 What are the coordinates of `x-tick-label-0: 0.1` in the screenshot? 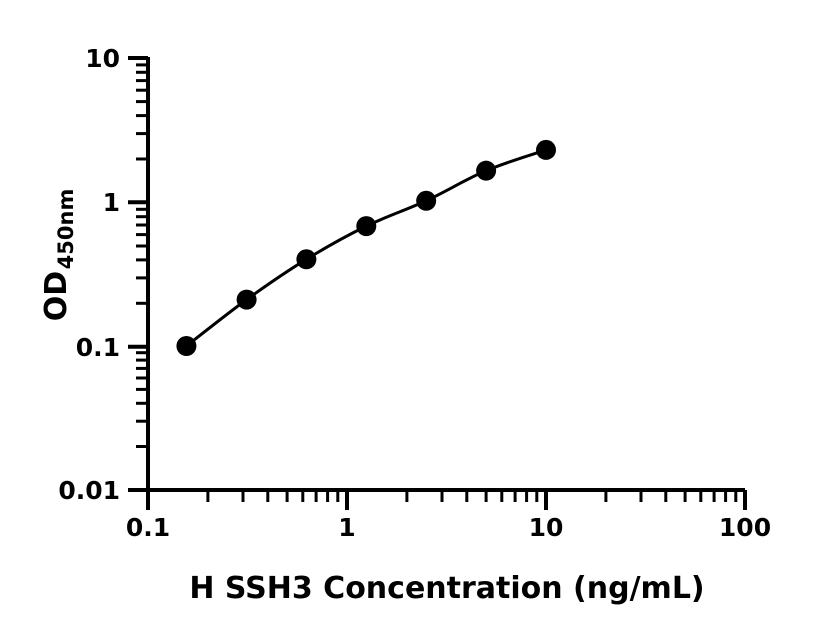 It's located at (148, 527).